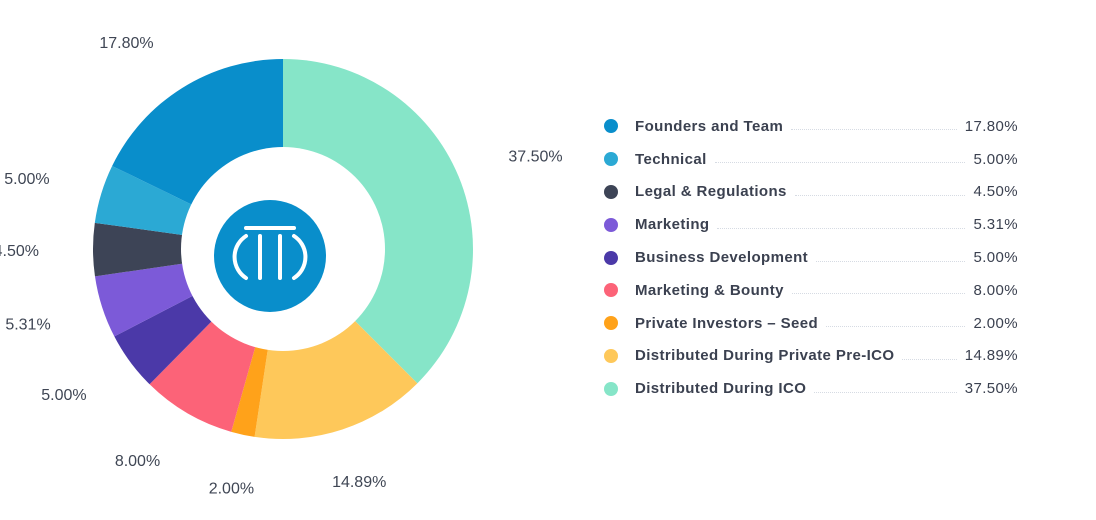 The image size is (1096, 520). Describe the element at coordinates (27, 325) in the screenshot. I see `slice-data-label: 5.31%` at that location.